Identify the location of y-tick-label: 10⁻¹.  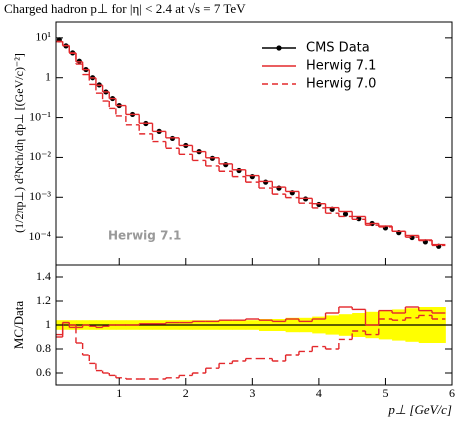
(40, 116).